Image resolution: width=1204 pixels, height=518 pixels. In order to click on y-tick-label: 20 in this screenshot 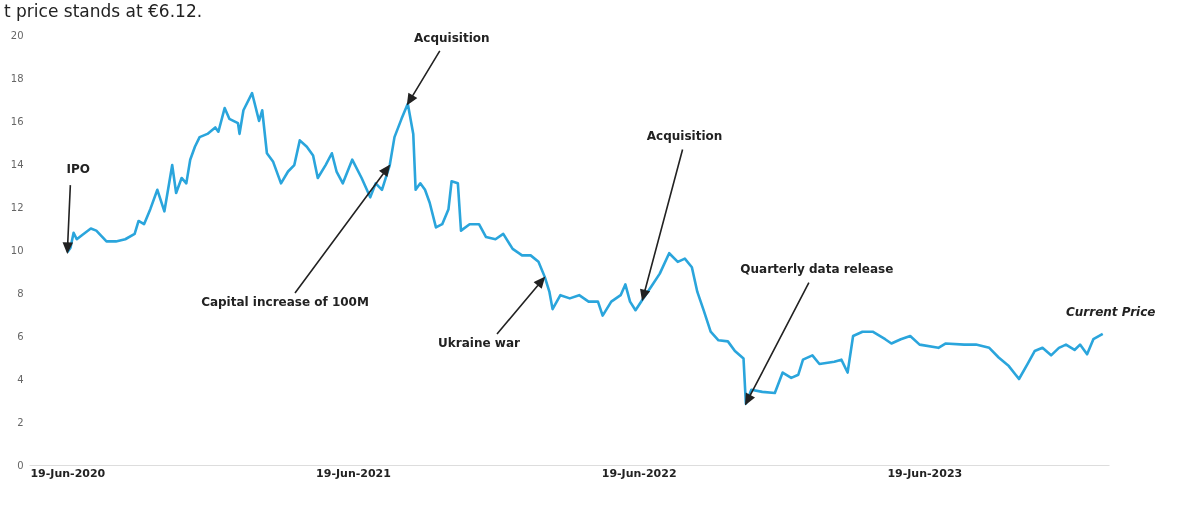, I will do `click(17, 35)`.